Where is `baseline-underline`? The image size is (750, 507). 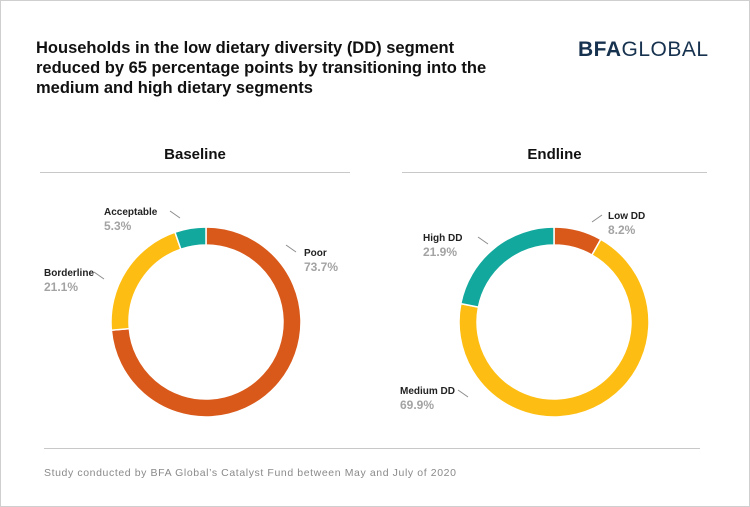
baseline-underline is located at coordinates (195, 172).